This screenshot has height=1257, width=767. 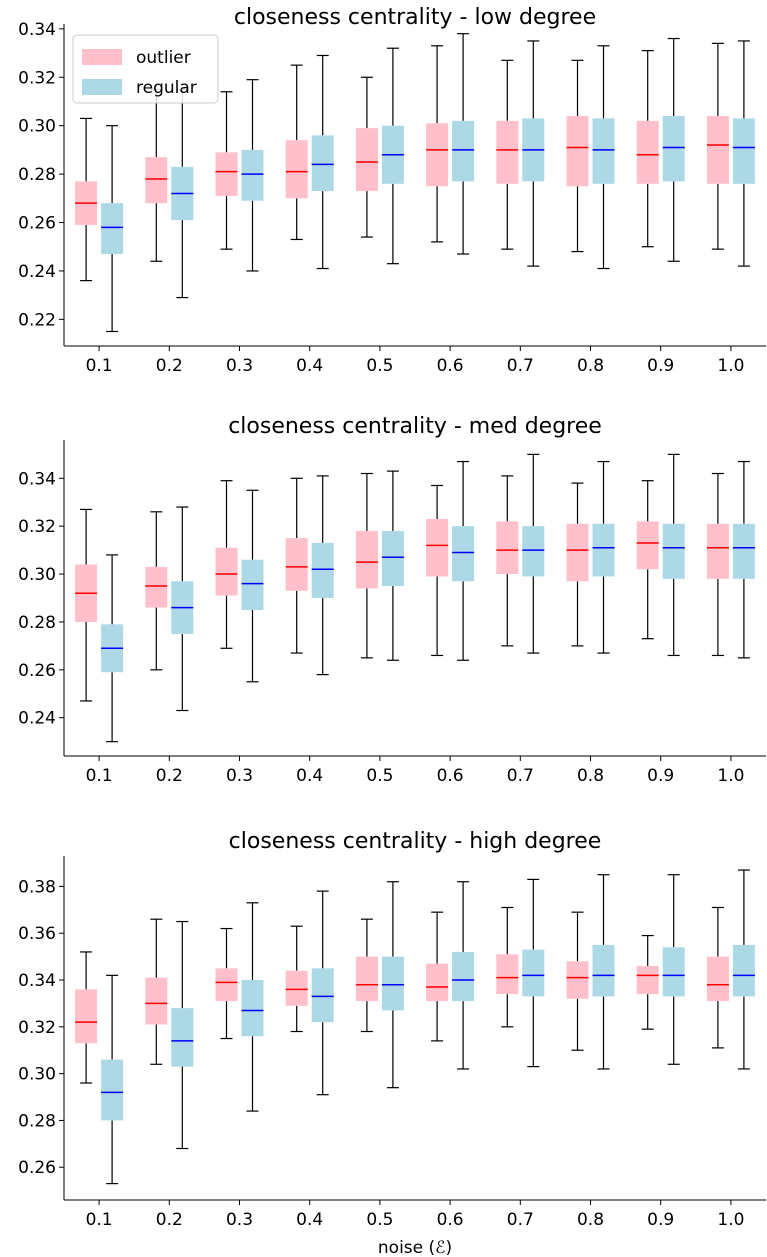 What do you see at coordinates (102, 57) in the screenshot?
I see `legend-swatch-outlier` at bounding box center [102, 57].